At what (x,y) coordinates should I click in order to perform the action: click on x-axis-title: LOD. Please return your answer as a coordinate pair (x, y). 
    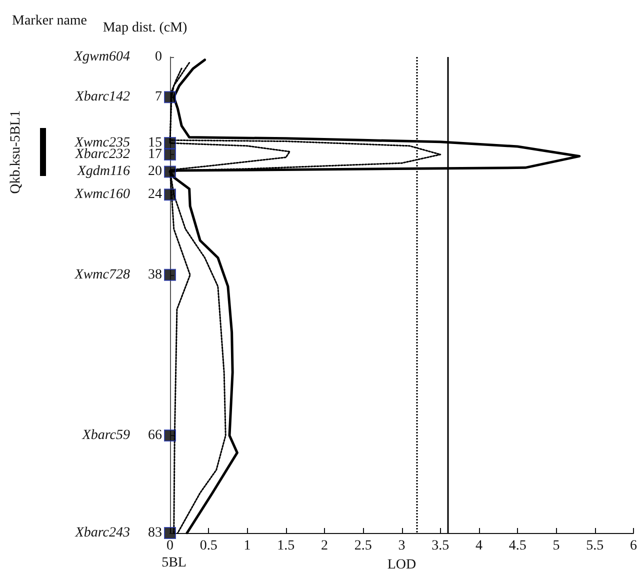
    Looking at the image, I should click on (401, 564).